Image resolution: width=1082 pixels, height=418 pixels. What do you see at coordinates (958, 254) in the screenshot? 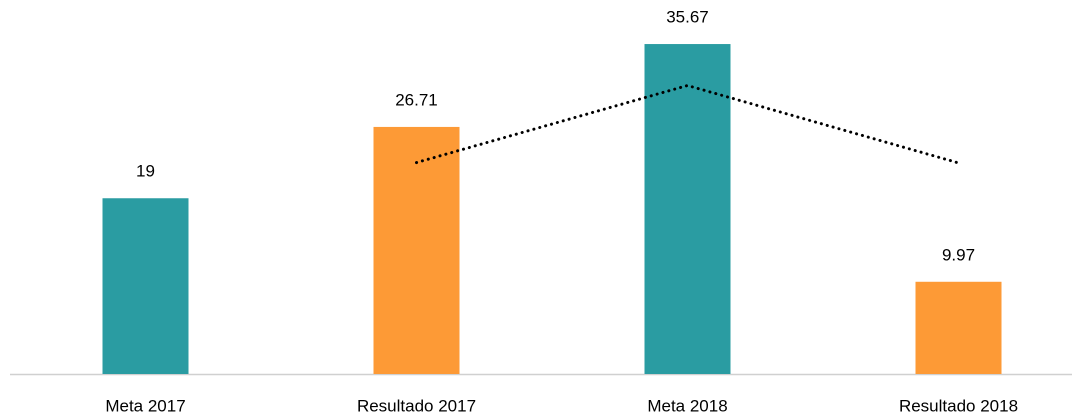
I see `value-label: 9.97` at bounding box center [958, 254].